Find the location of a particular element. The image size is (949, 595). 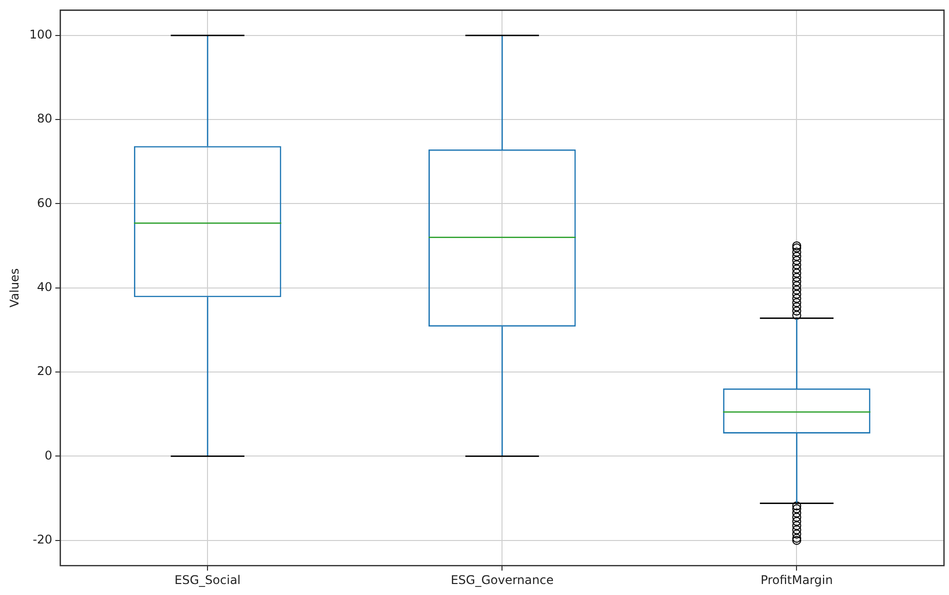

y-tick-label: -20 is located at coordinates (42, 539).